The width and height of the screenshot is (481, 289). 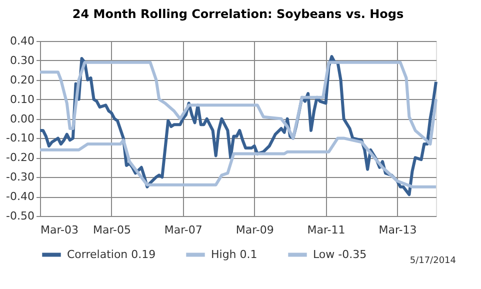 What do you see at coordinates (238, 162) in the screenshot?
I see `line-series` at bounding box center [238, 162].